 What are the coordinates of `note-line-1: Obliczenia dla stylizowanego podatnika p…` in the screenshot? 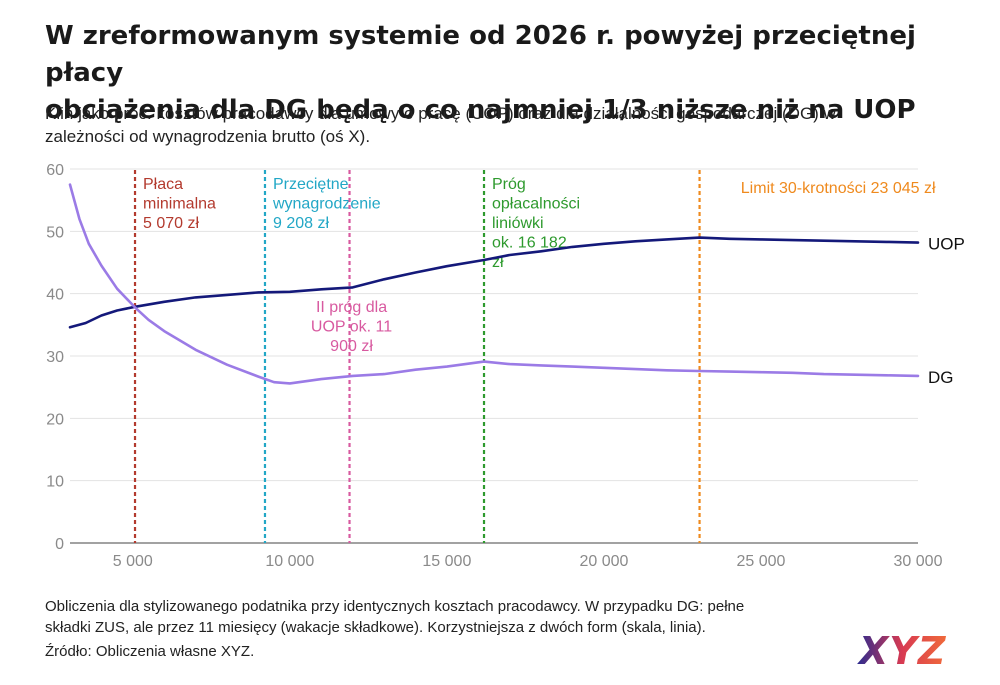 It's located at (395, 606).